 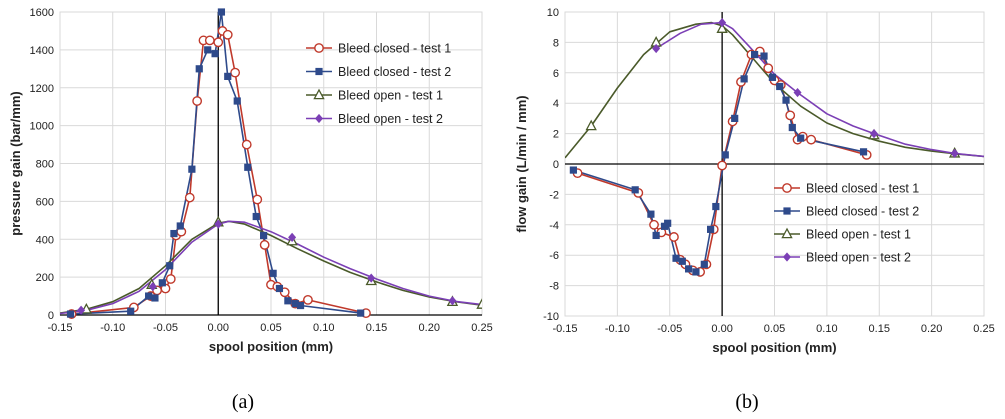 What do you see at coordinates (521, 163) in the screenshot?
I see `y-axis-label: flow gain (L/min / mm)` at bounding box center [521, 163].